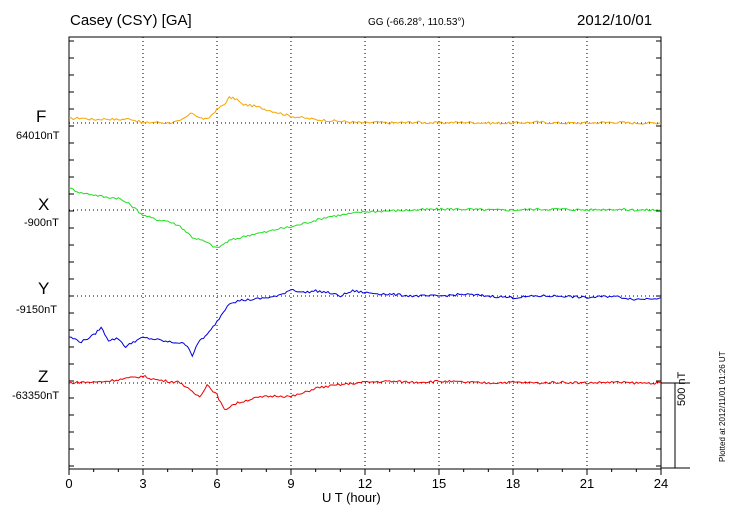  What do you see at coordinates (41, 223) in the screenshot?
I see `component-x-baseline: -900nT` at bounding box center [41, 223].